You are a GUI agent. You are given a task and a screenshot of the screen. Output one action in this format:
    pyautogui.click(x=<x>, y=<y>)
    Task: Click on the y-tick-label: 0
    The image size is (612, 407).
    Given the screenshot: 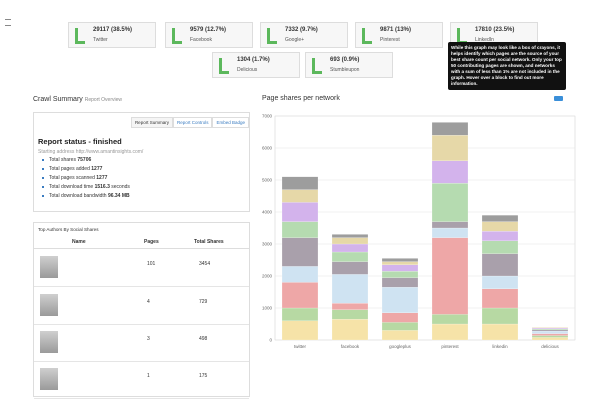 What is the action you would take?
    pyautogui.click(x=270, y=340)
    